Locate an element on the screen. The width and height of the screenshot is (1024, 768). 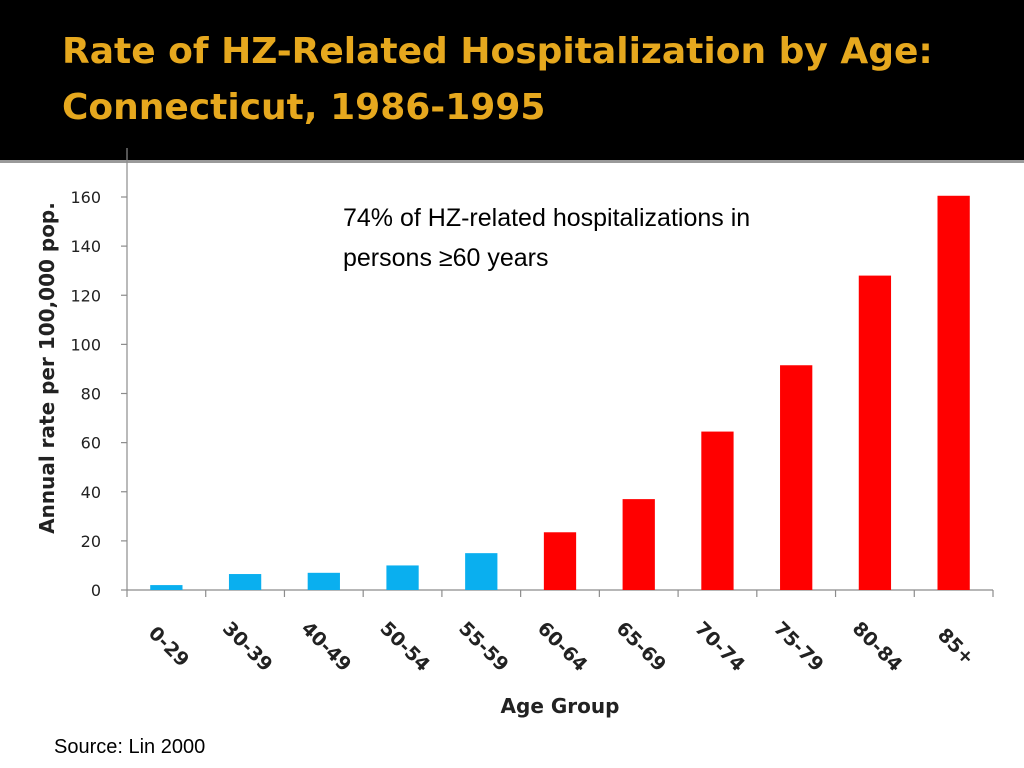
y-tick-label: 60 is located at coordinates (91, 443).